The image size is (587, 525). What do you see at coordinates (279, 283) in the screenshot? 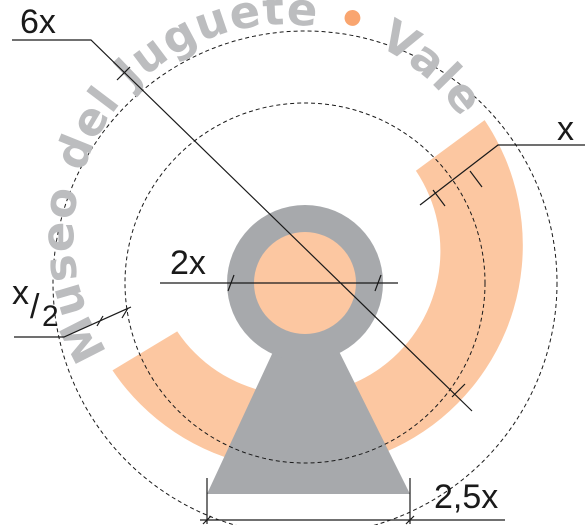
I see `dimension-2x` at bounding box center [279, 283].